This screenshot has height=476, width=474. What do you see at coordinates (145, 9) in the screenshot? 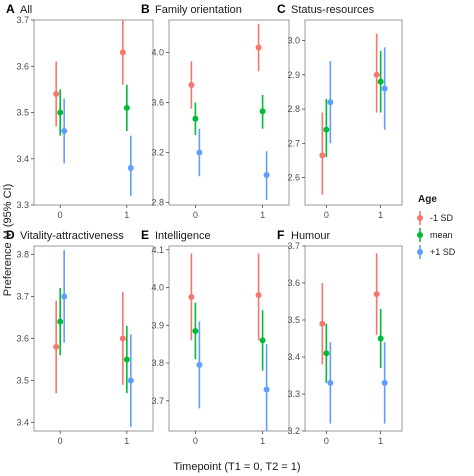
I see `panel-letter: B` at bounding box center [145, 9].